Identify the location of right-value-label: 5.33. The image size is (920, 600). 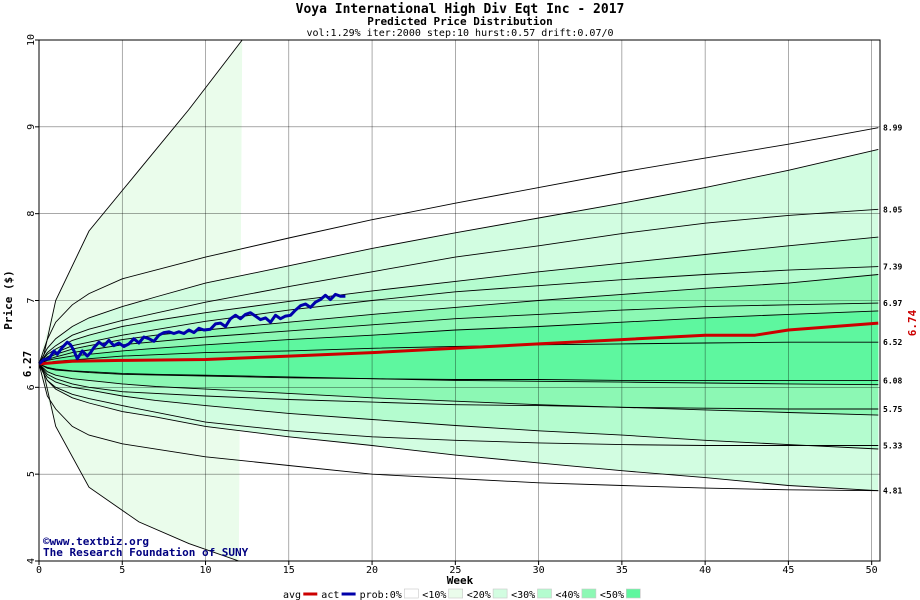
(892, 446).